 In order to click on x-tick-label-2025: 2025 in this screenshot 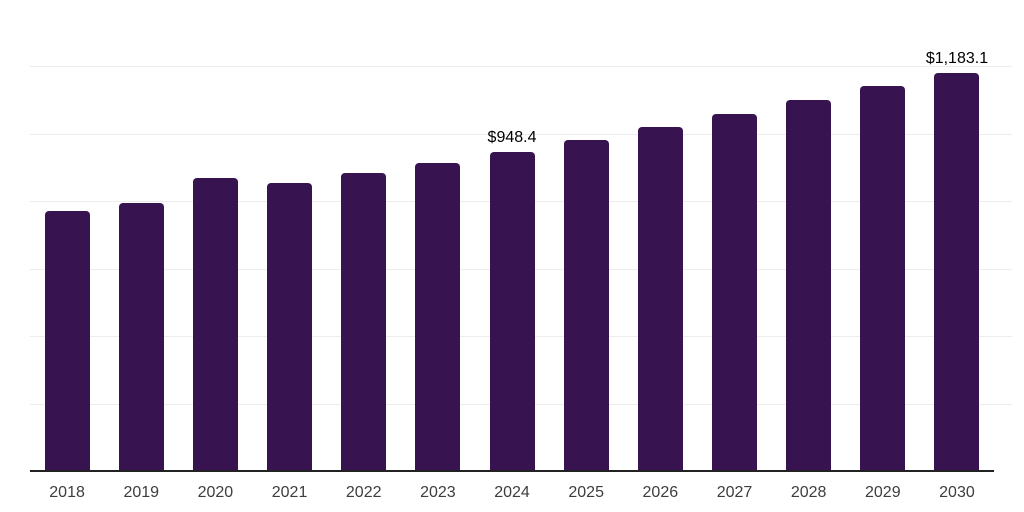, I will do `click(586, 492)`.